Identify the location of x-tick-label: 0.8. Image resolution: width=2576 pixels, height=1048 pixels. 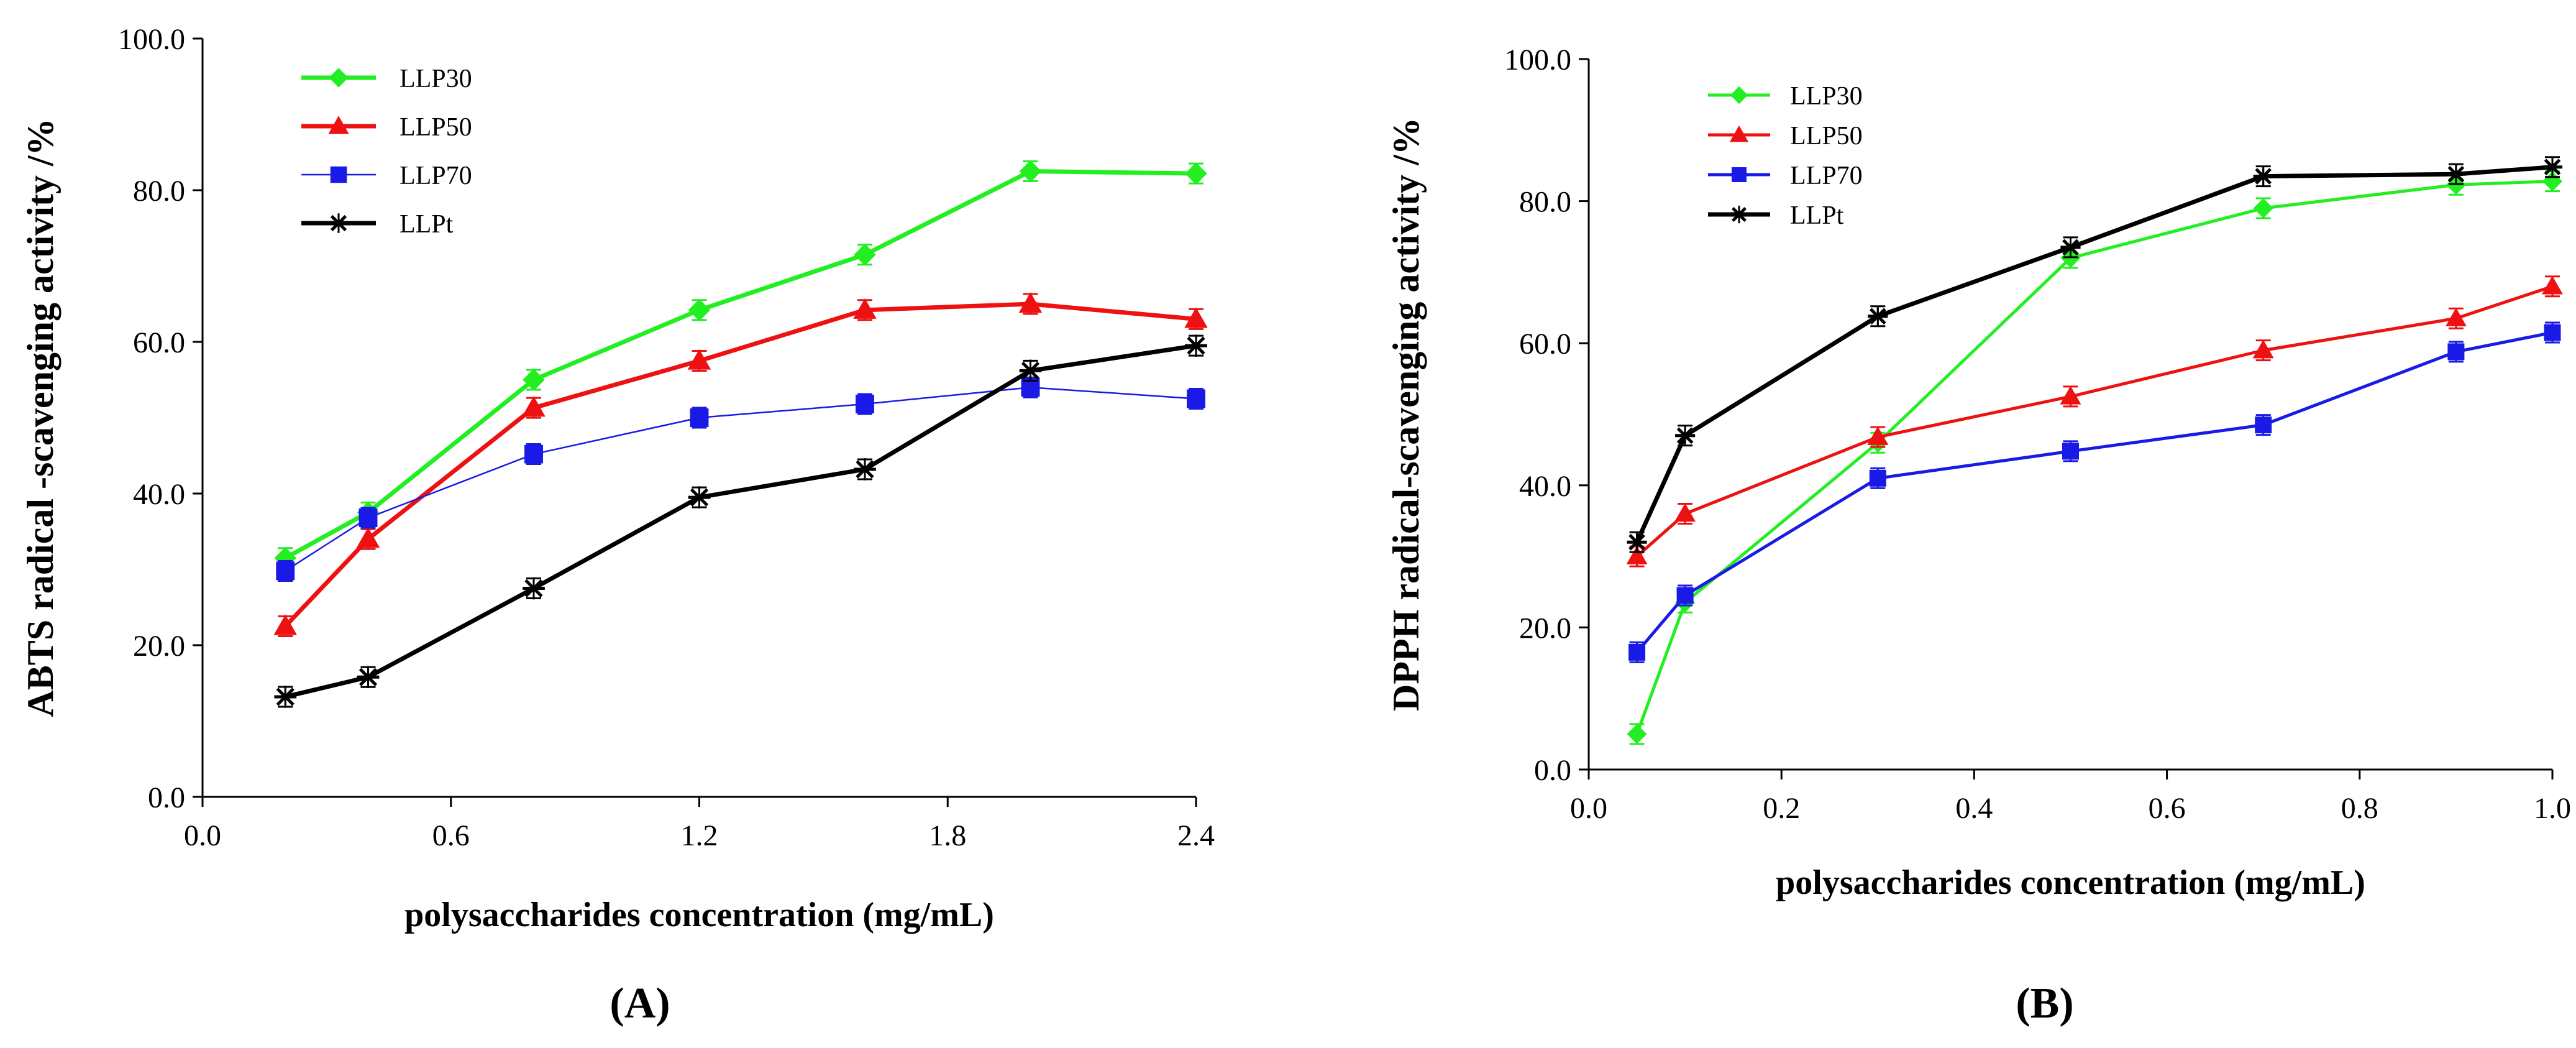
(2359, 809).